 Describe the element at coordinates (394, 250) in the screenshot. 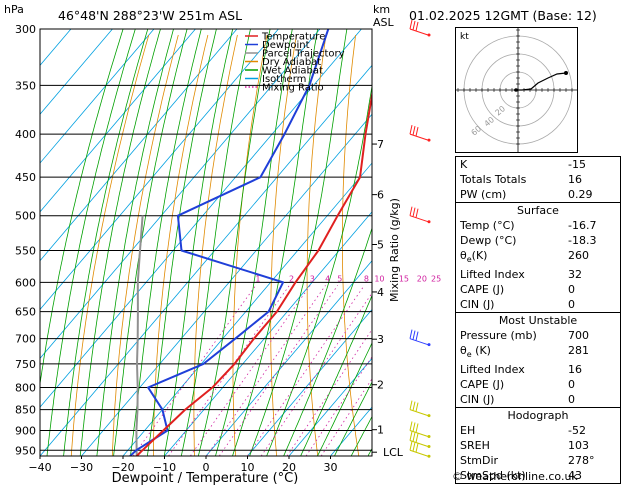

I see `mixing-ratio-axis-label: Mixing Ratio (g/kg)` at that location.